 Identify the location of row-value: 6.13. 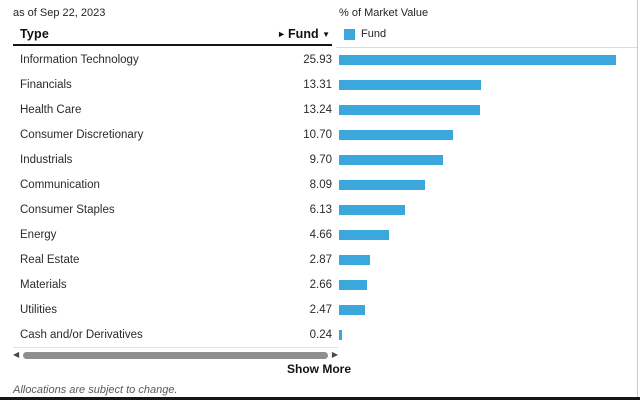
(320, 209).